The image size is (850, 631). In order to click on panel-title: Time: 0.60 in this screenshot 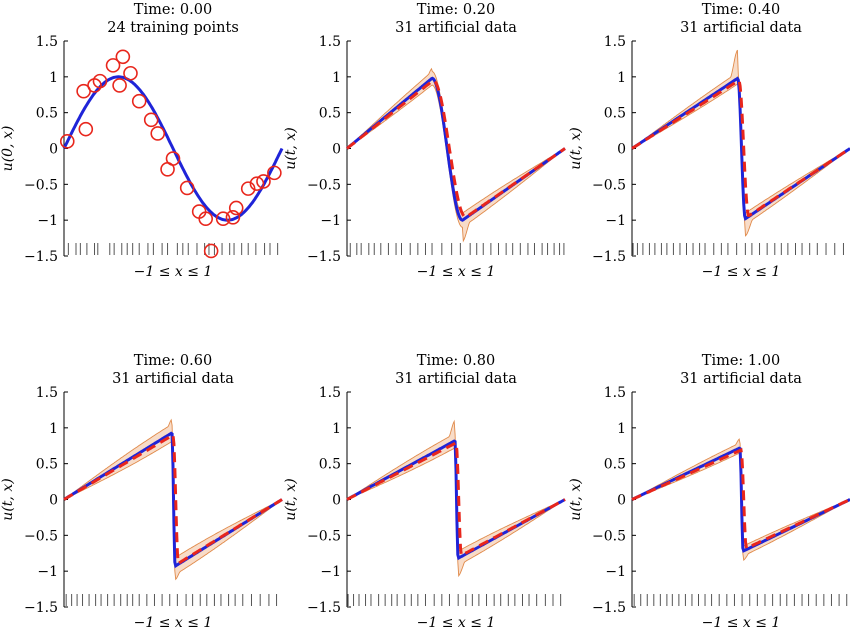, I will do `click(173, 361)`.